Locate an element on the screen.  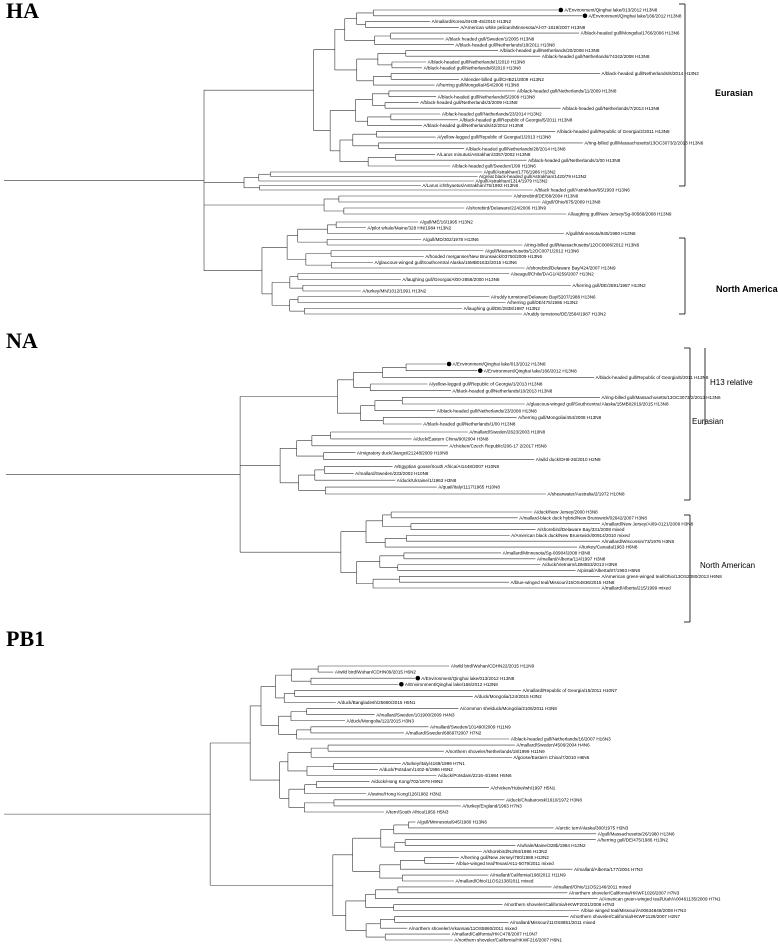
taxon-label: A/duck/Bangladesh/25680/2015 H5N1 is located at coordinates (376, 702).